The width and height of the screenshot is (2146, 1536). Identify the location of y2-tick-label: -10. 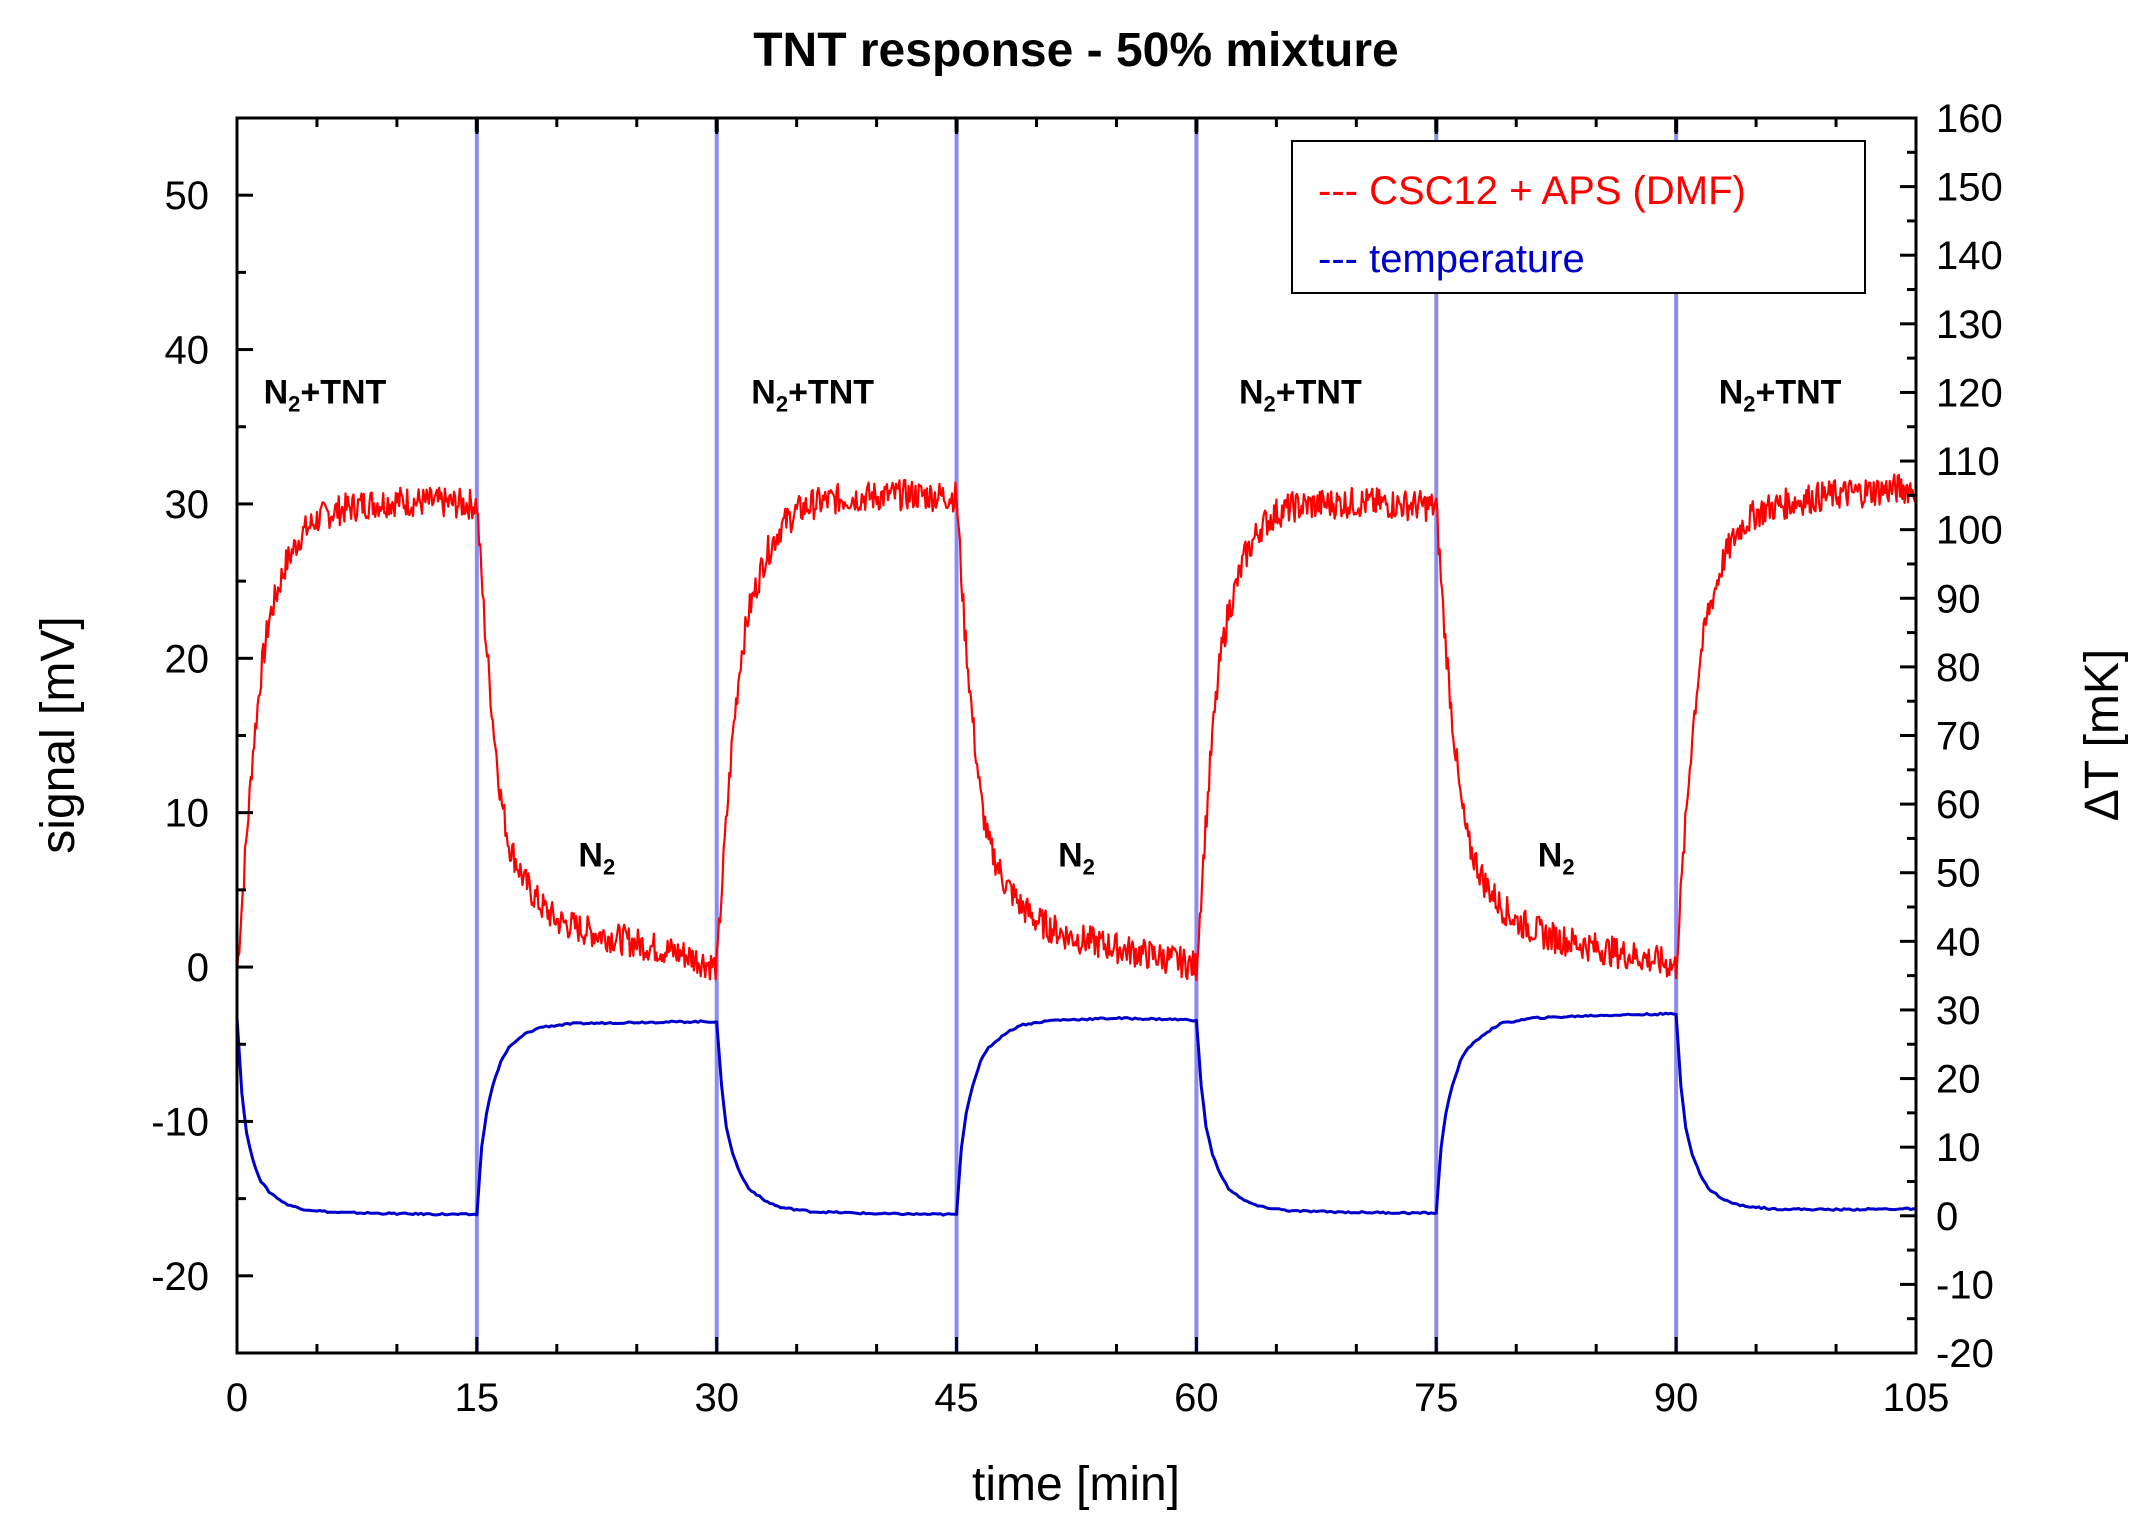
(1965, 1285).